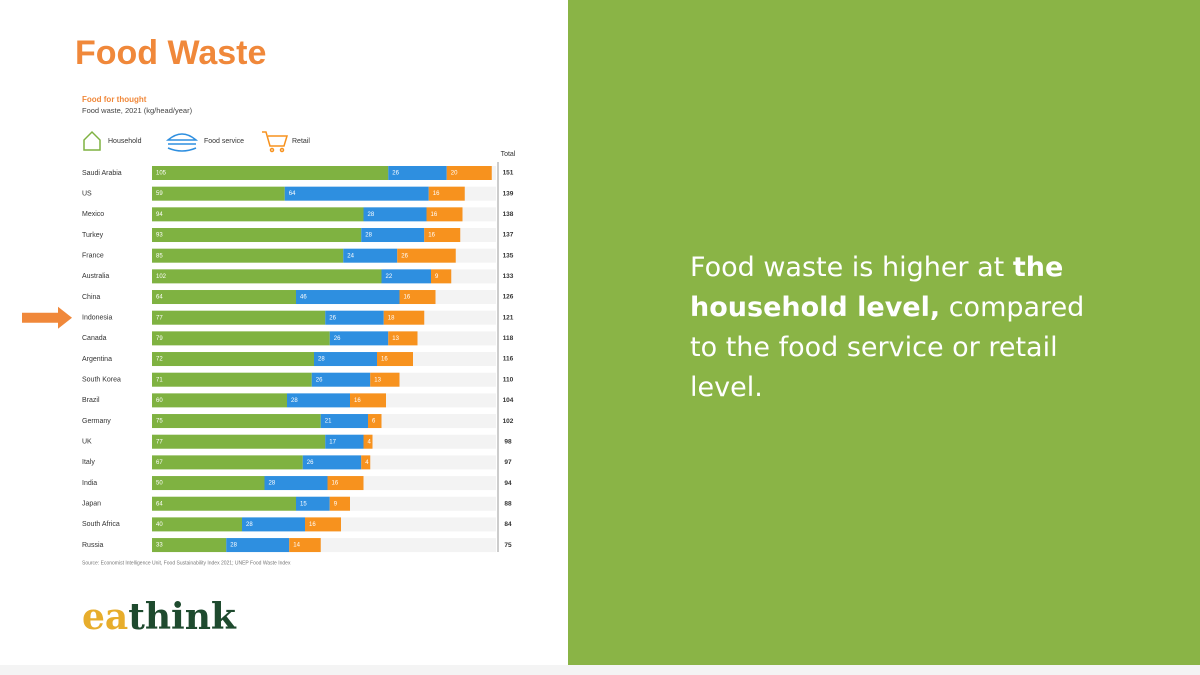 This screenshot has height=675, width=1200. What do you see at coordinates (508, 462) in the screenshot?
I see `total-label: 97` at bounding box center [508, 462].